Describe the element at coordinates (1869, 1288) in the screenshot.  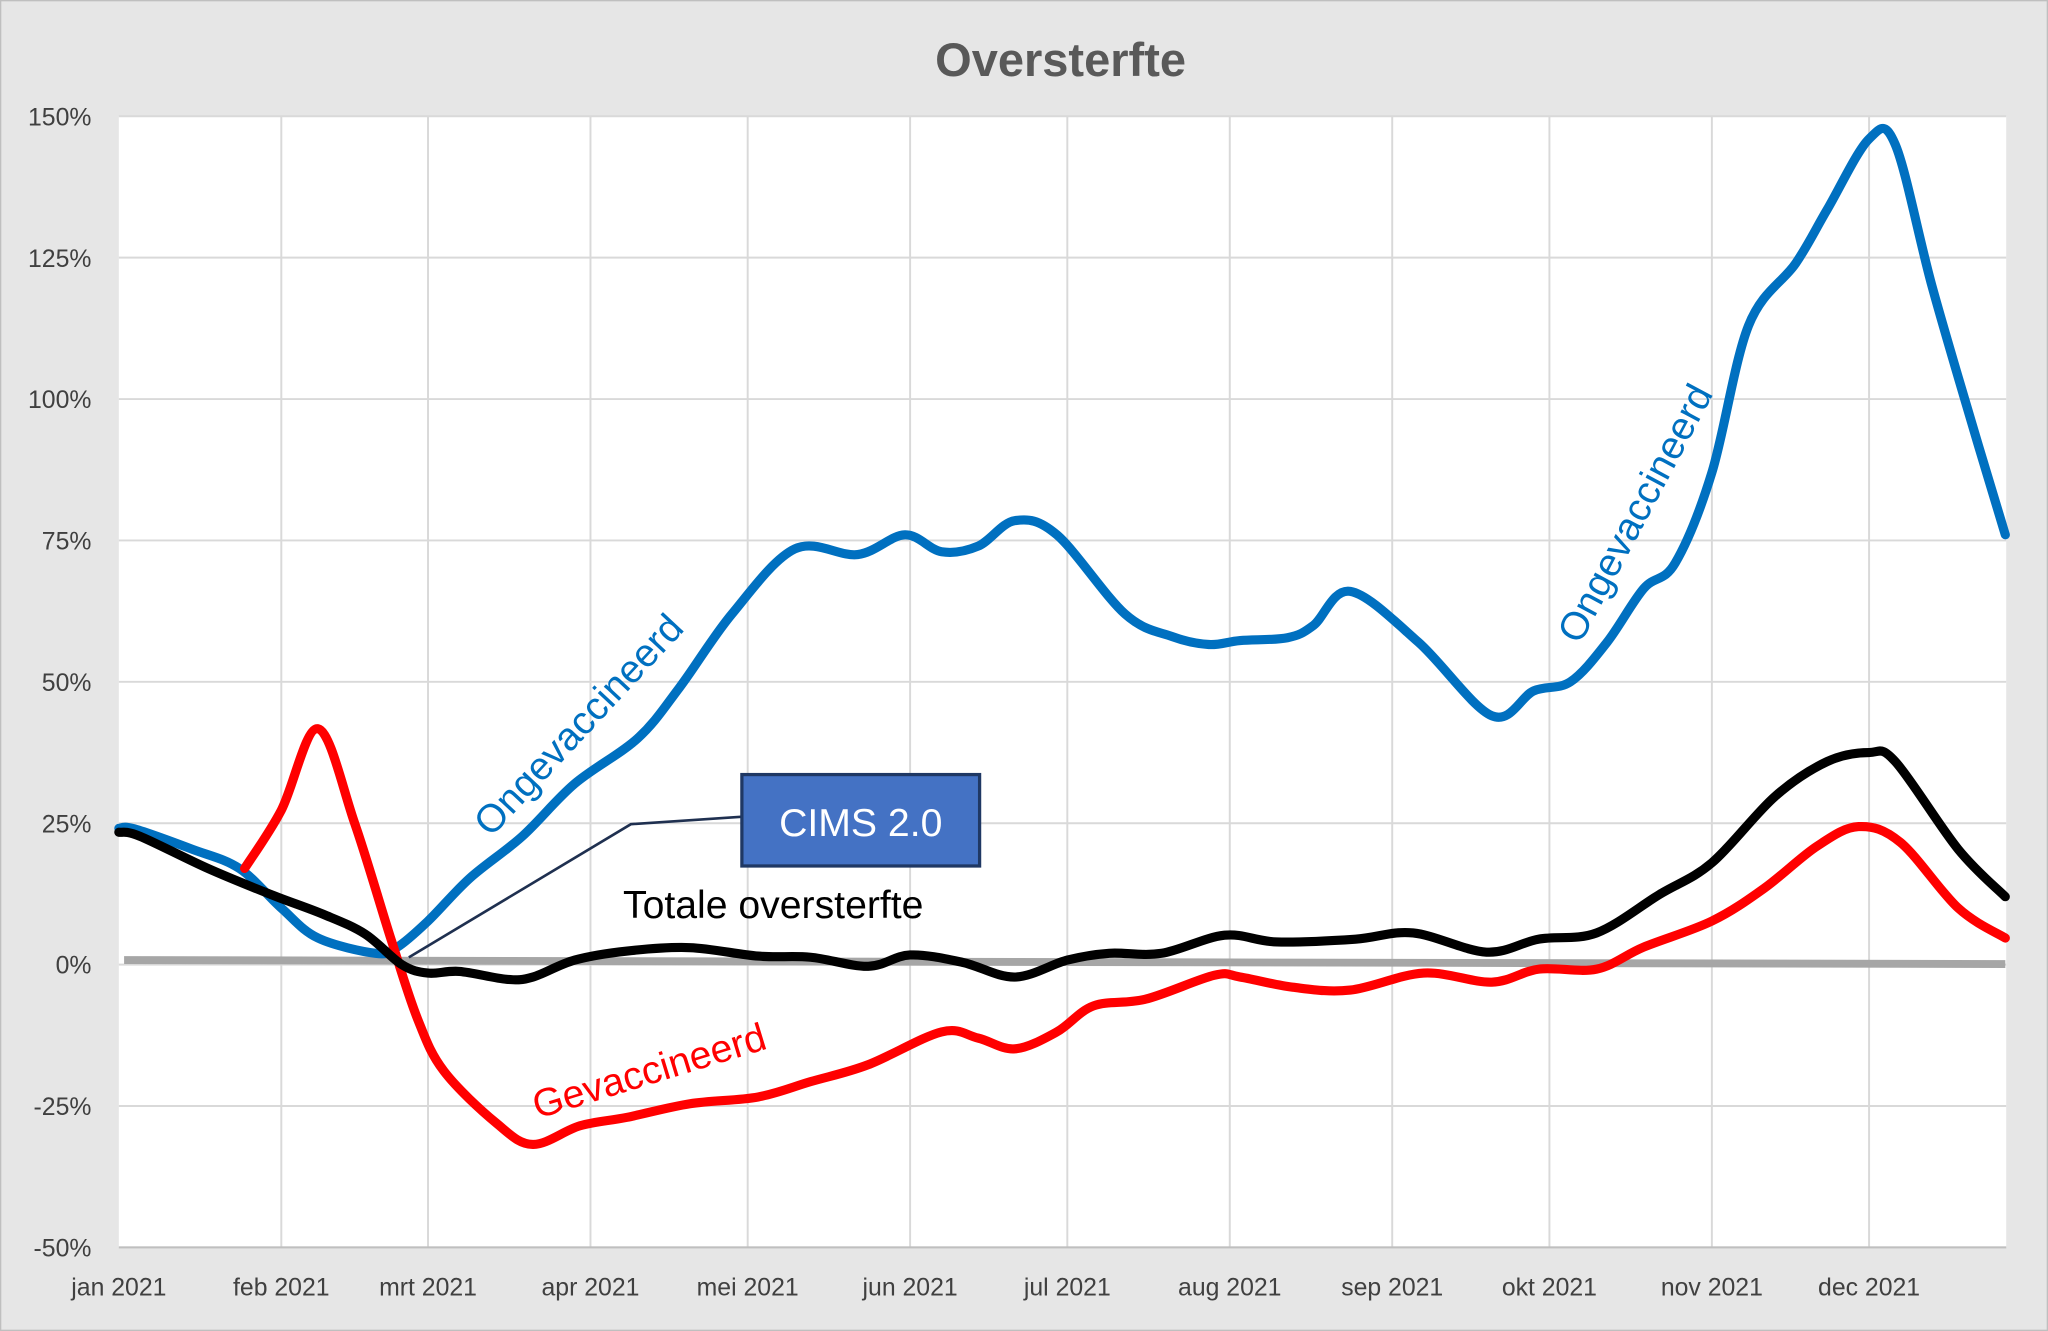
I see `x-tick-label: dec 2021` at that location.